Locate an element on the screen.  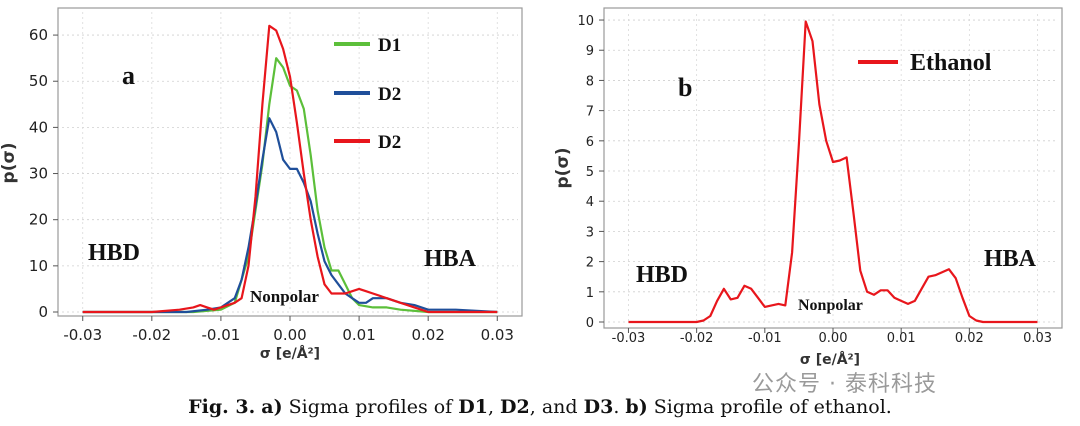
legend-label-2: D2 is located at coordinates (389, 142).